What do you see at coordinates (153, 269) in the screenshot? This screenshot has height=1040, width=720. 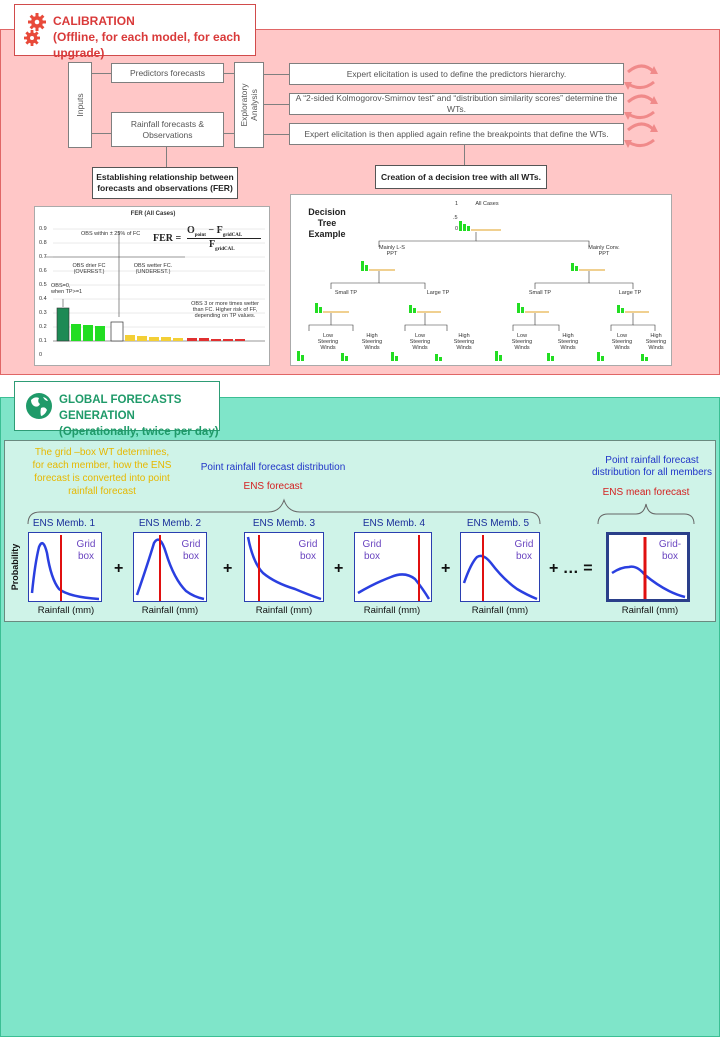 I see `fer-obs-wetter: OBS wetter FC. (UNDEREST.)` at bounding box center [153, 269].